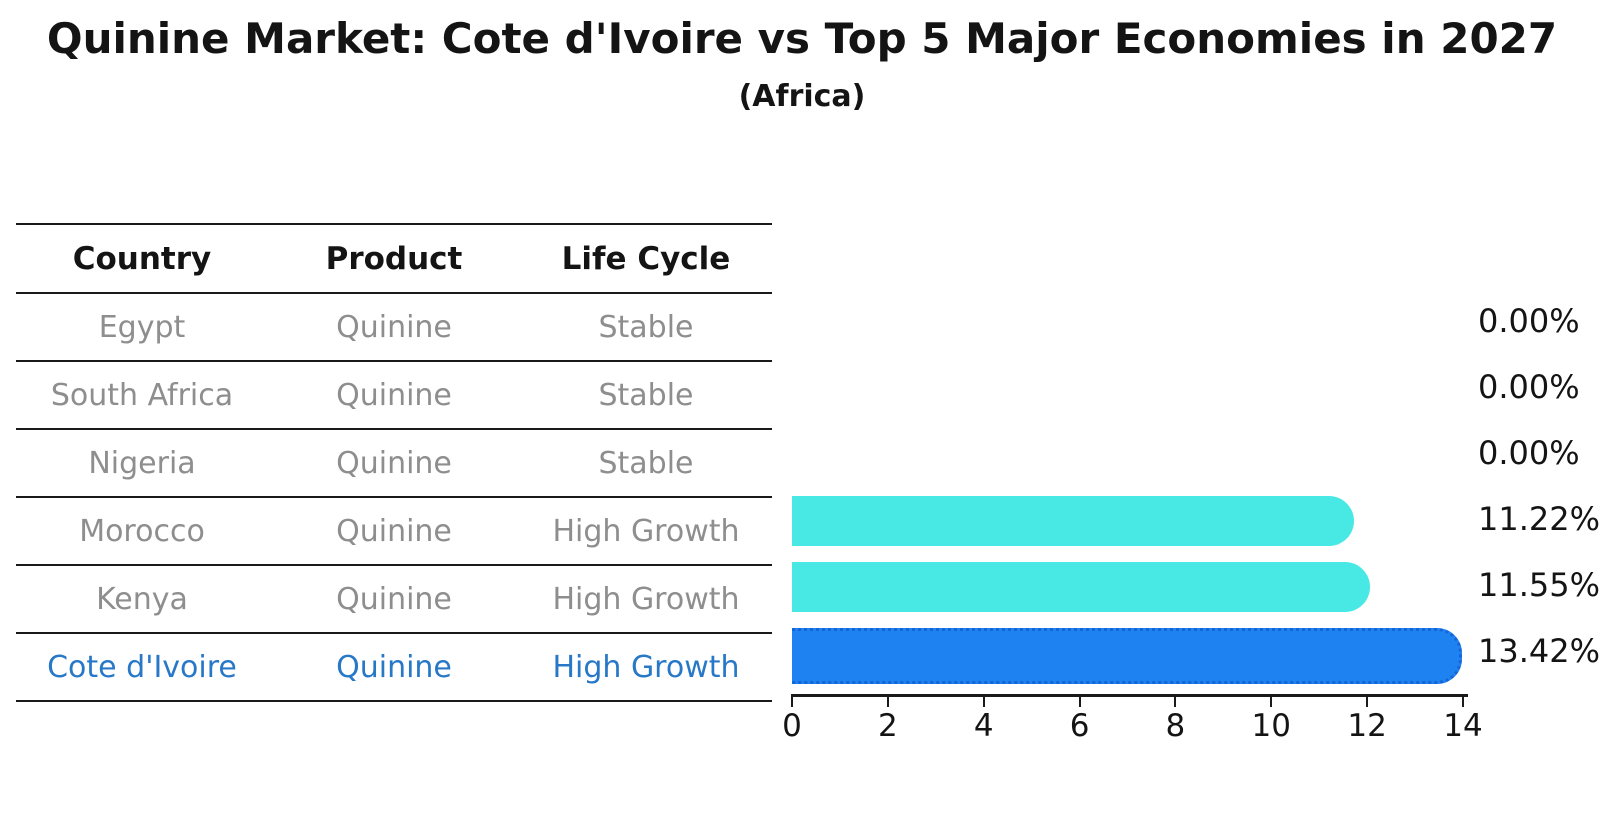 This screenshot has height=823, width=1604. What do you see at coordinates (983, 726) in the screenshot?
I see `x-tick-label: 4` at bounding box center [983, 726].